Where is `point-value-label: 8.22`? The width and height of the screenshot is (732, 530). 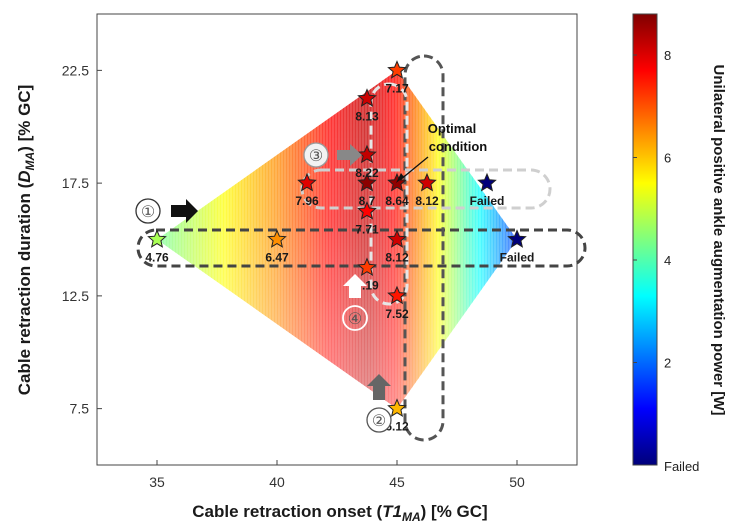 point-value-label: 8.22 is located at coordinates (367, 173).